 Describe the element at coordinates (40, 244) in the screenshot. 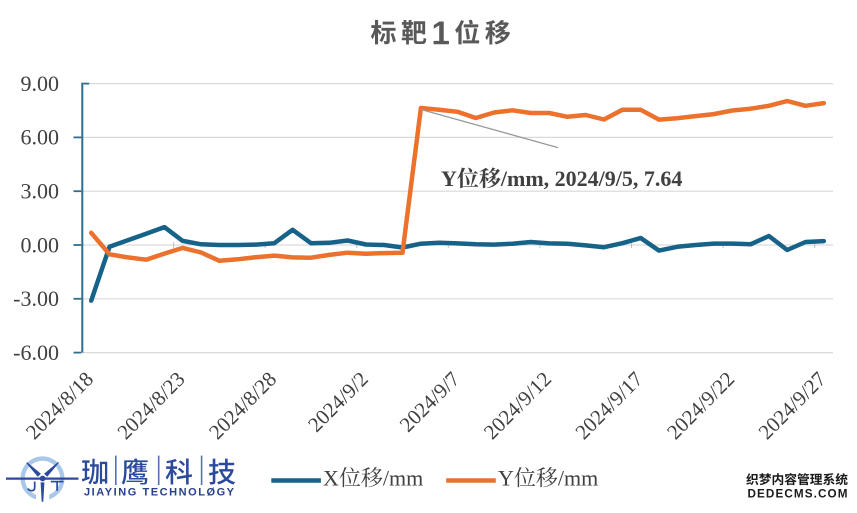

I see `svg-text: 0.00` at that location.